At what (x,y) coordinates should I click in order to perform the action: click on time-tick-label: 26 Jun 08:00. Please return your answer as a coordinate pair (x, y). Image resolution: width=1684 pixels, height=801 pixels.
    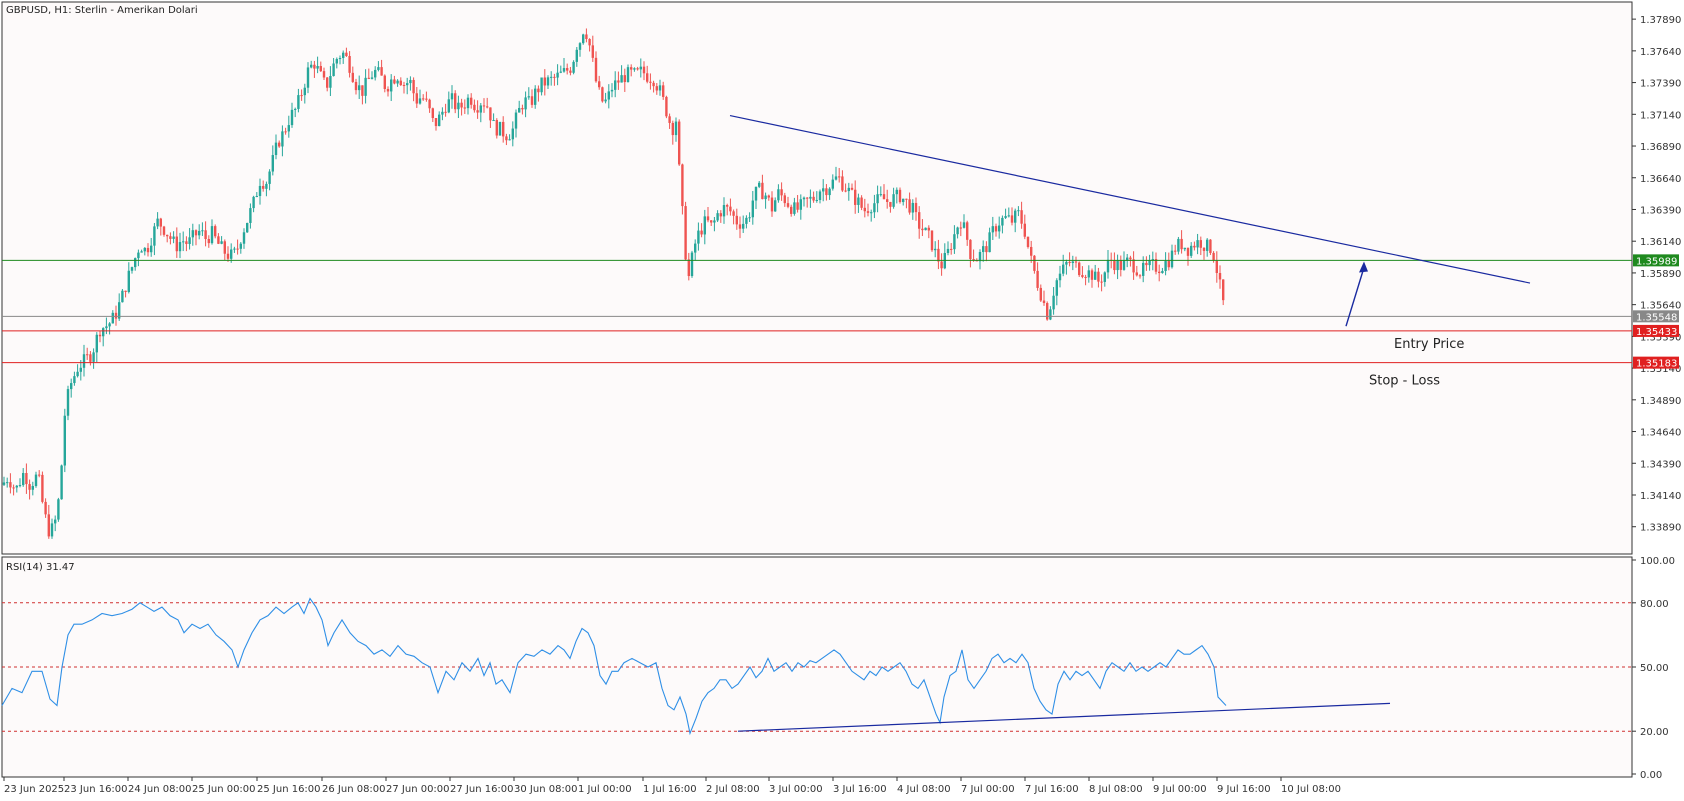
    Looking at the image, I should click on (354, 789).